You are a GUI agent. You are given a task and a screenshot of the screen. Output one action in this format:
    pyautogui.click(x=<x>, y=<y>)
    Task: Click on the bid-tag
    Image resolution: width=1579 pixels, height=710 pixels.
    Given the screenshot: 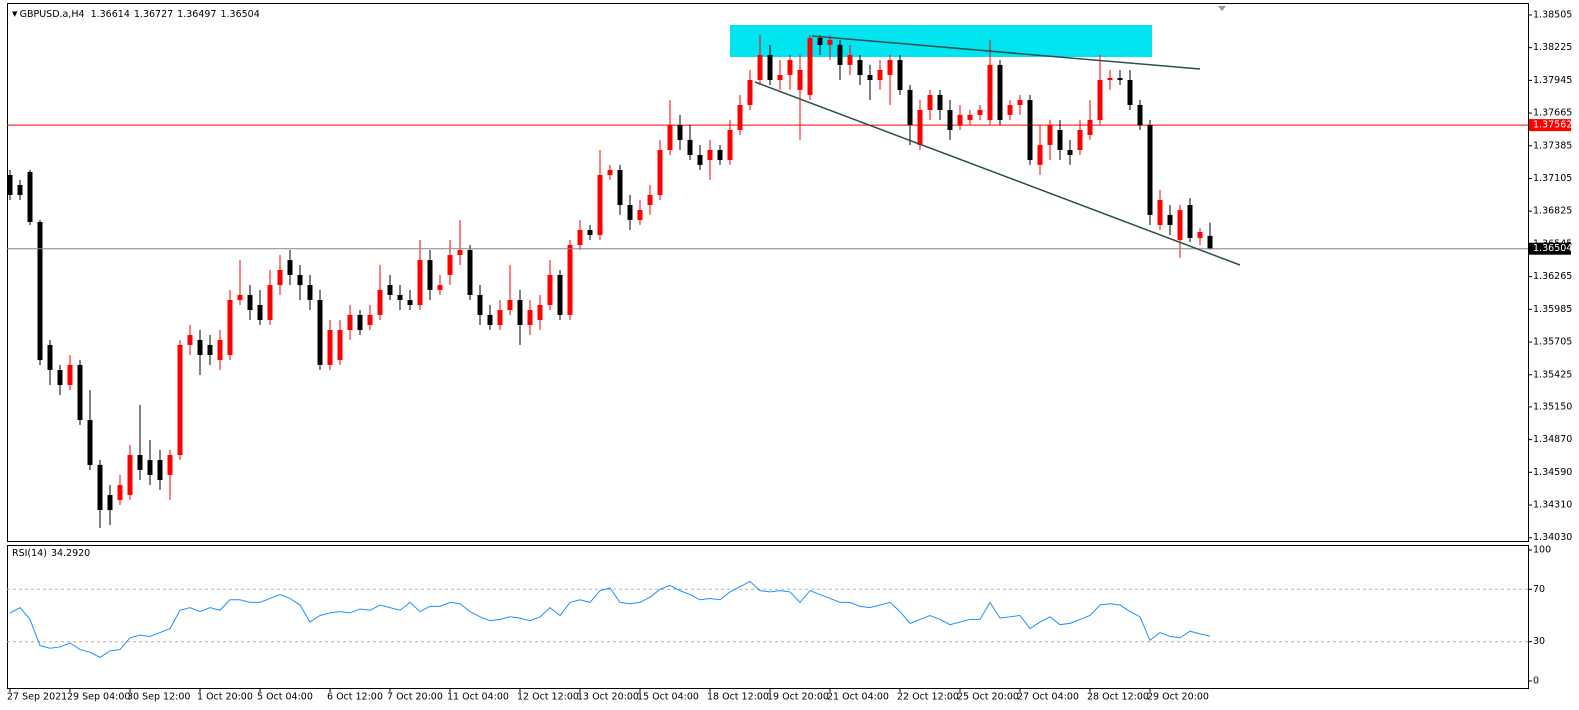 What is the action you would take?
    pyautogui.click(x=1550, y=248)
    